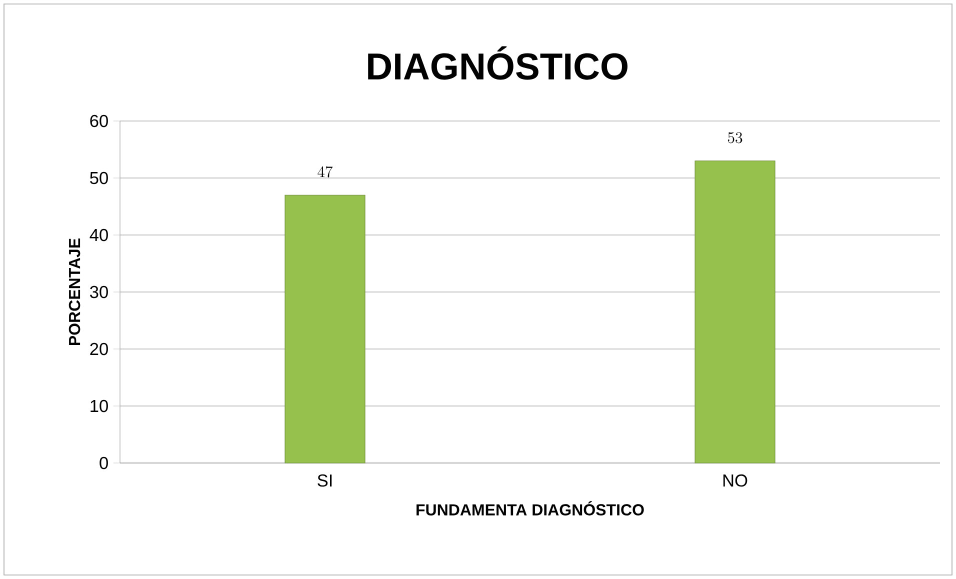 This screenshot has height=579, width=956. Describe the element at coordinates (99, 178) in the screenshot. I see `y-tick-label: 50` at that location.